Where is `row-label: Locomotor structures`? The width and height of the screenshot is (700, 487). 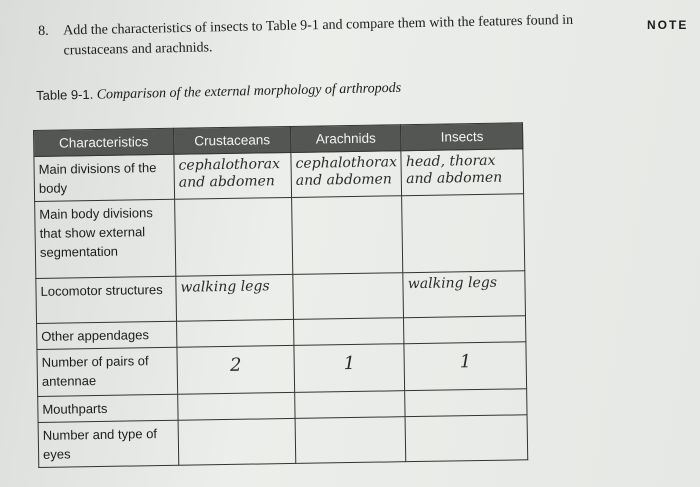
row-label: Locomotor structures is located at coordinates (106, 300).